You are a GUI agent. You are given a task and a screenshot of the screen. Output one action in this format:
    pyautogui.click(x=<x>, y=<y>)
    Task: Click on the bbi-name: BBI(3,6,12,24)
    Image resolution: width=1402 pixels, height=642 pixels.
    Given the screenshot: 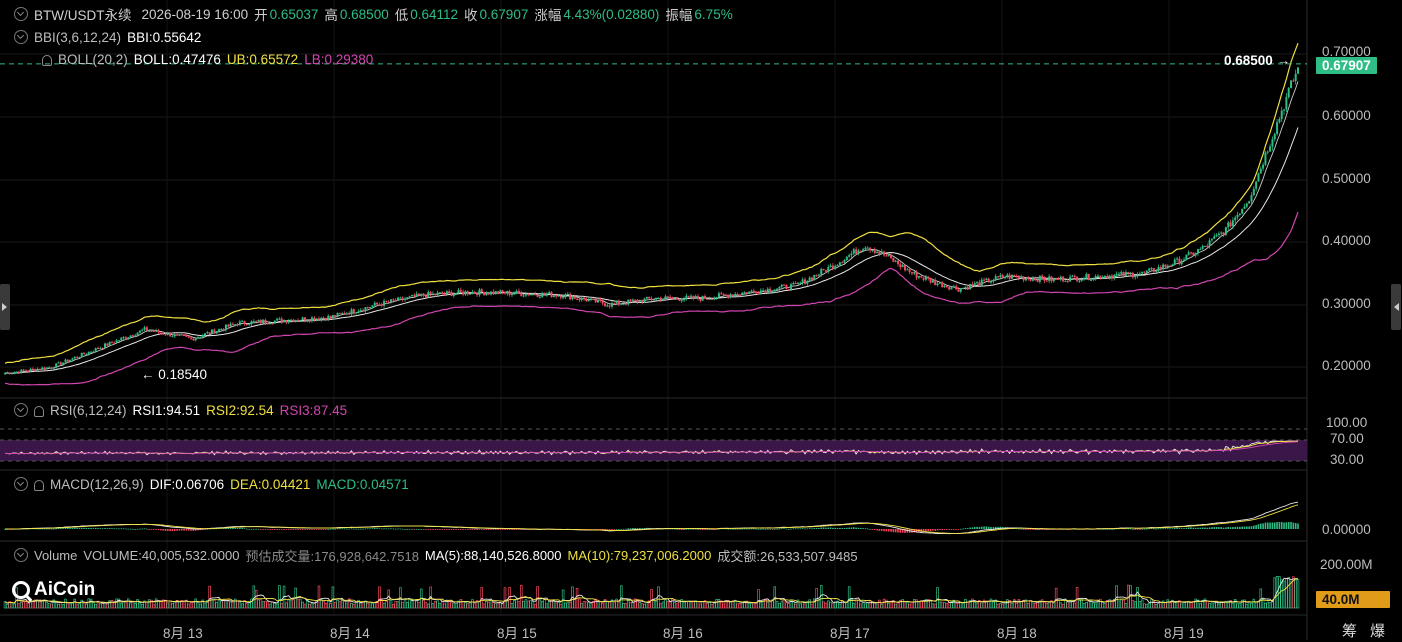 What is the action you would take?
    pyautogui.click(x=78, y=37)
    